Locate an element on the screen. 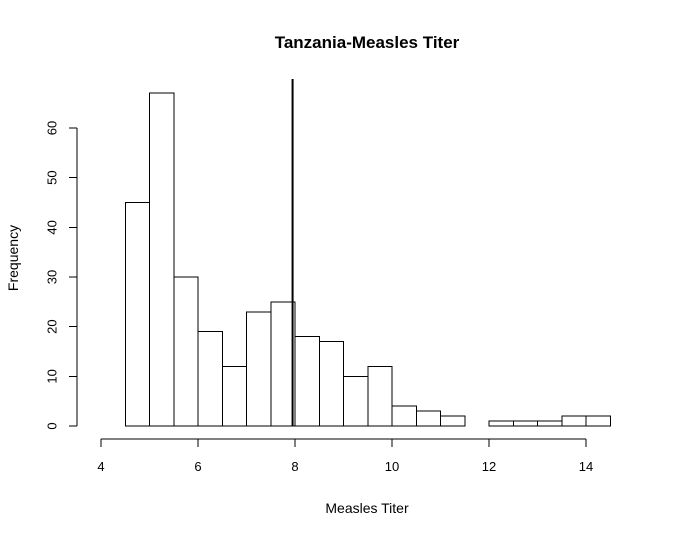  x-tick-label: 12 is located at coordinates (489, 466).